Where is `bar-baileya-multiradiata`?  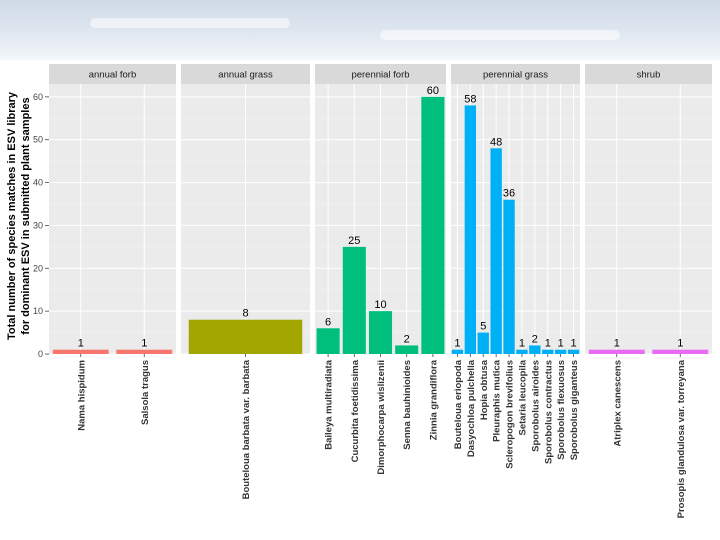
bar-baileya-multiradiata is located at coordinates (328, 341).